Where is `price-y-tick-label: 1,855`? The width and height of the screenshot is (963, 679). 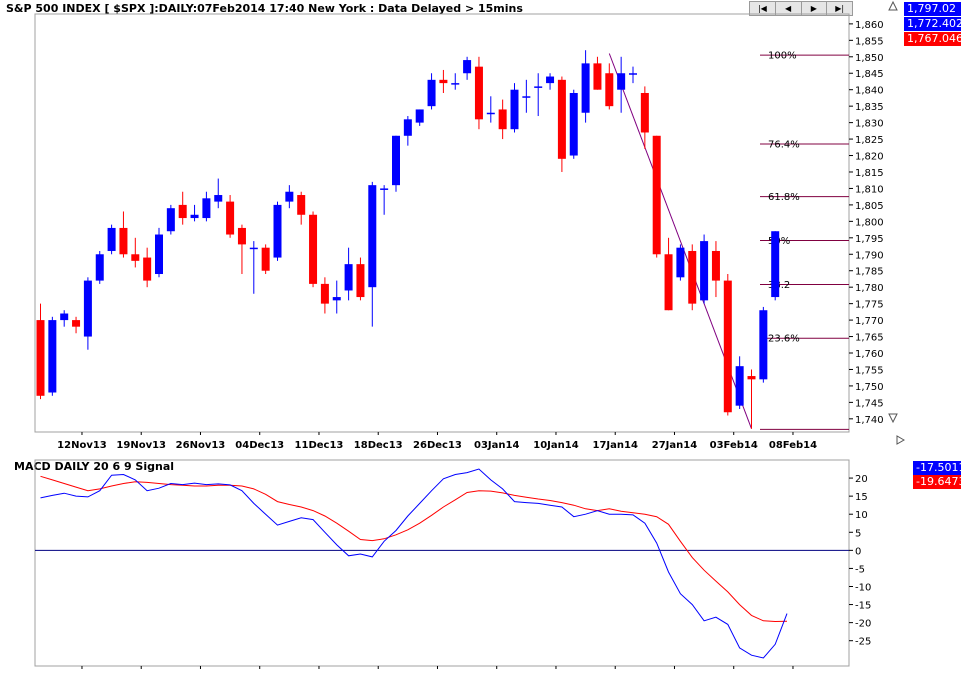 price-y-tick-label: 1,855 is located at coordinates (869, 41).